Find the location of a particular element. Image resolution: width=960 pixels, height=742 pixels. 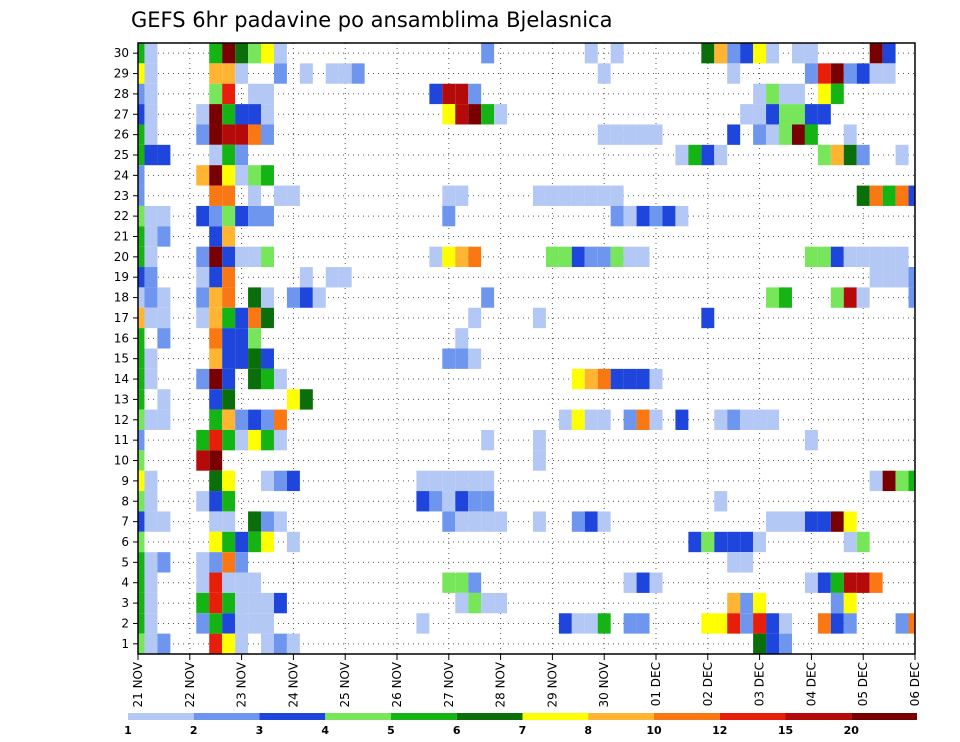

y-tick-label: 29 is located at coordinates (121, 74).